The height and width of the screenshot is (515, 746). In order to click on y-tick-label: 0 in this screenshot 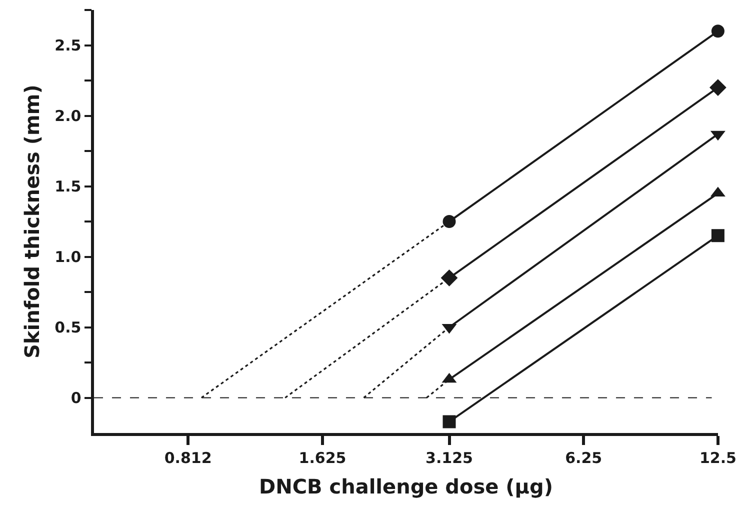, I will do `click(76, 398)`.